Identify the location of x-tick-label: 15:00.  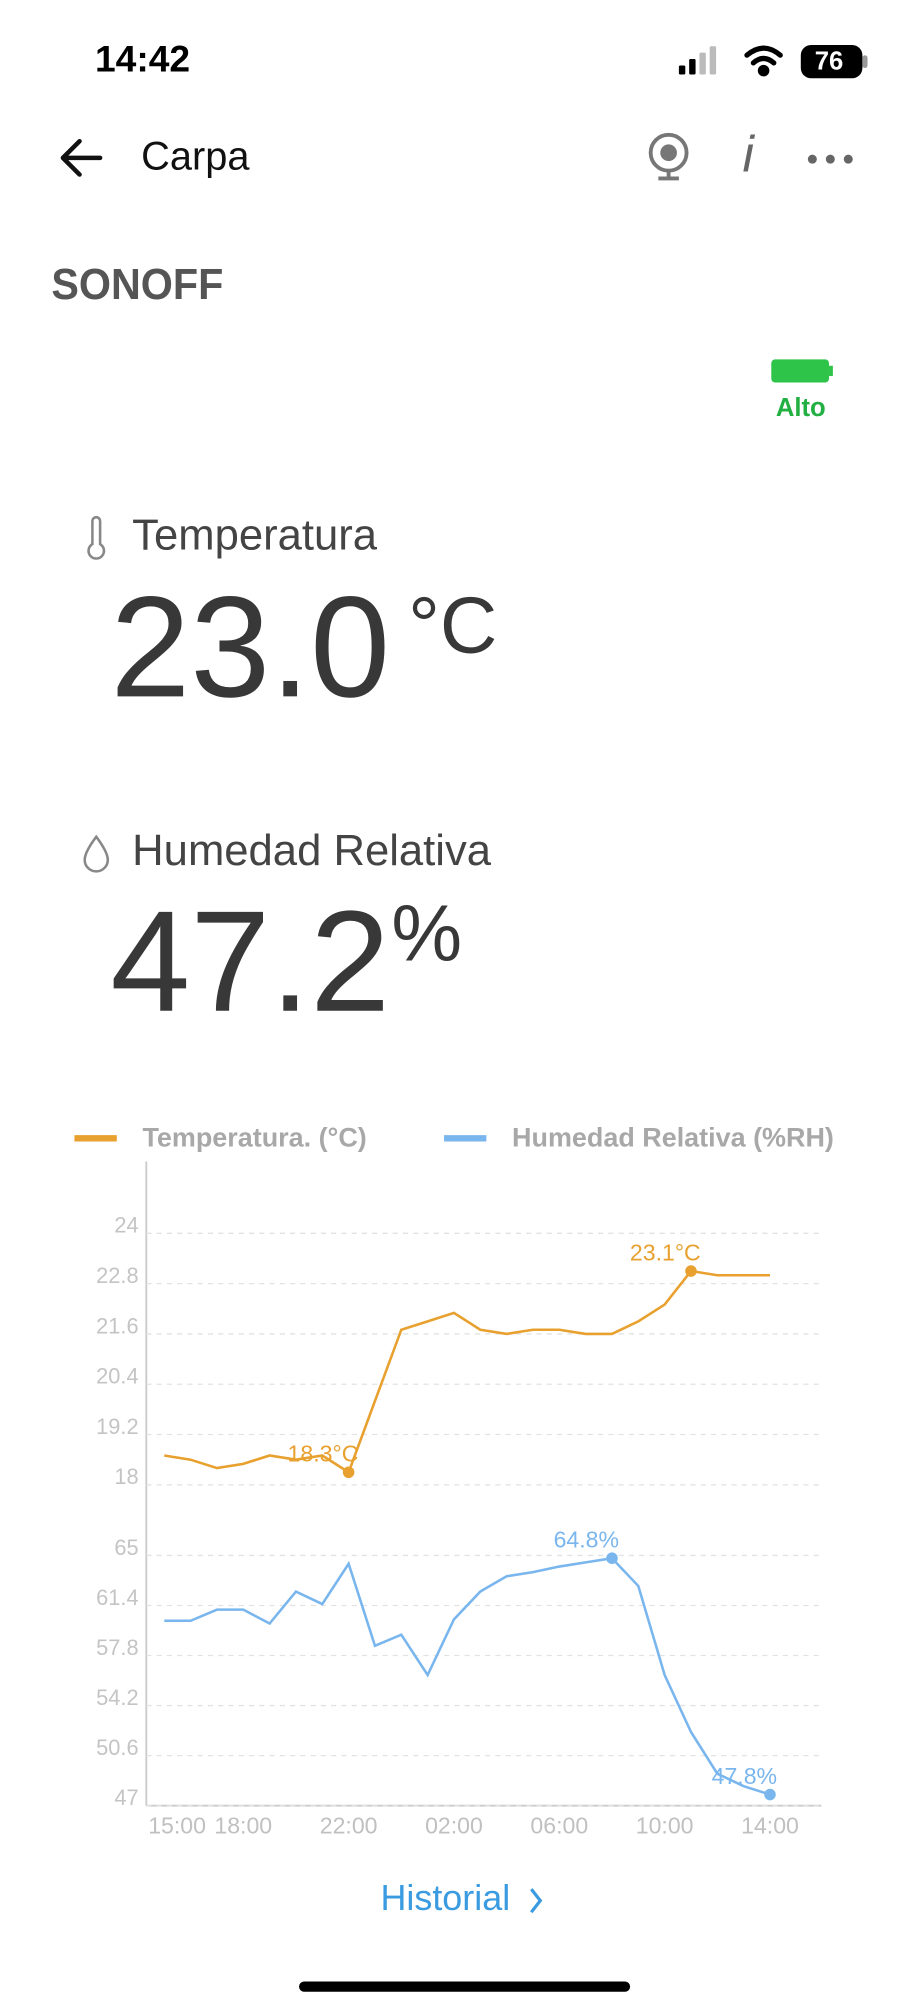
(177, 1826).